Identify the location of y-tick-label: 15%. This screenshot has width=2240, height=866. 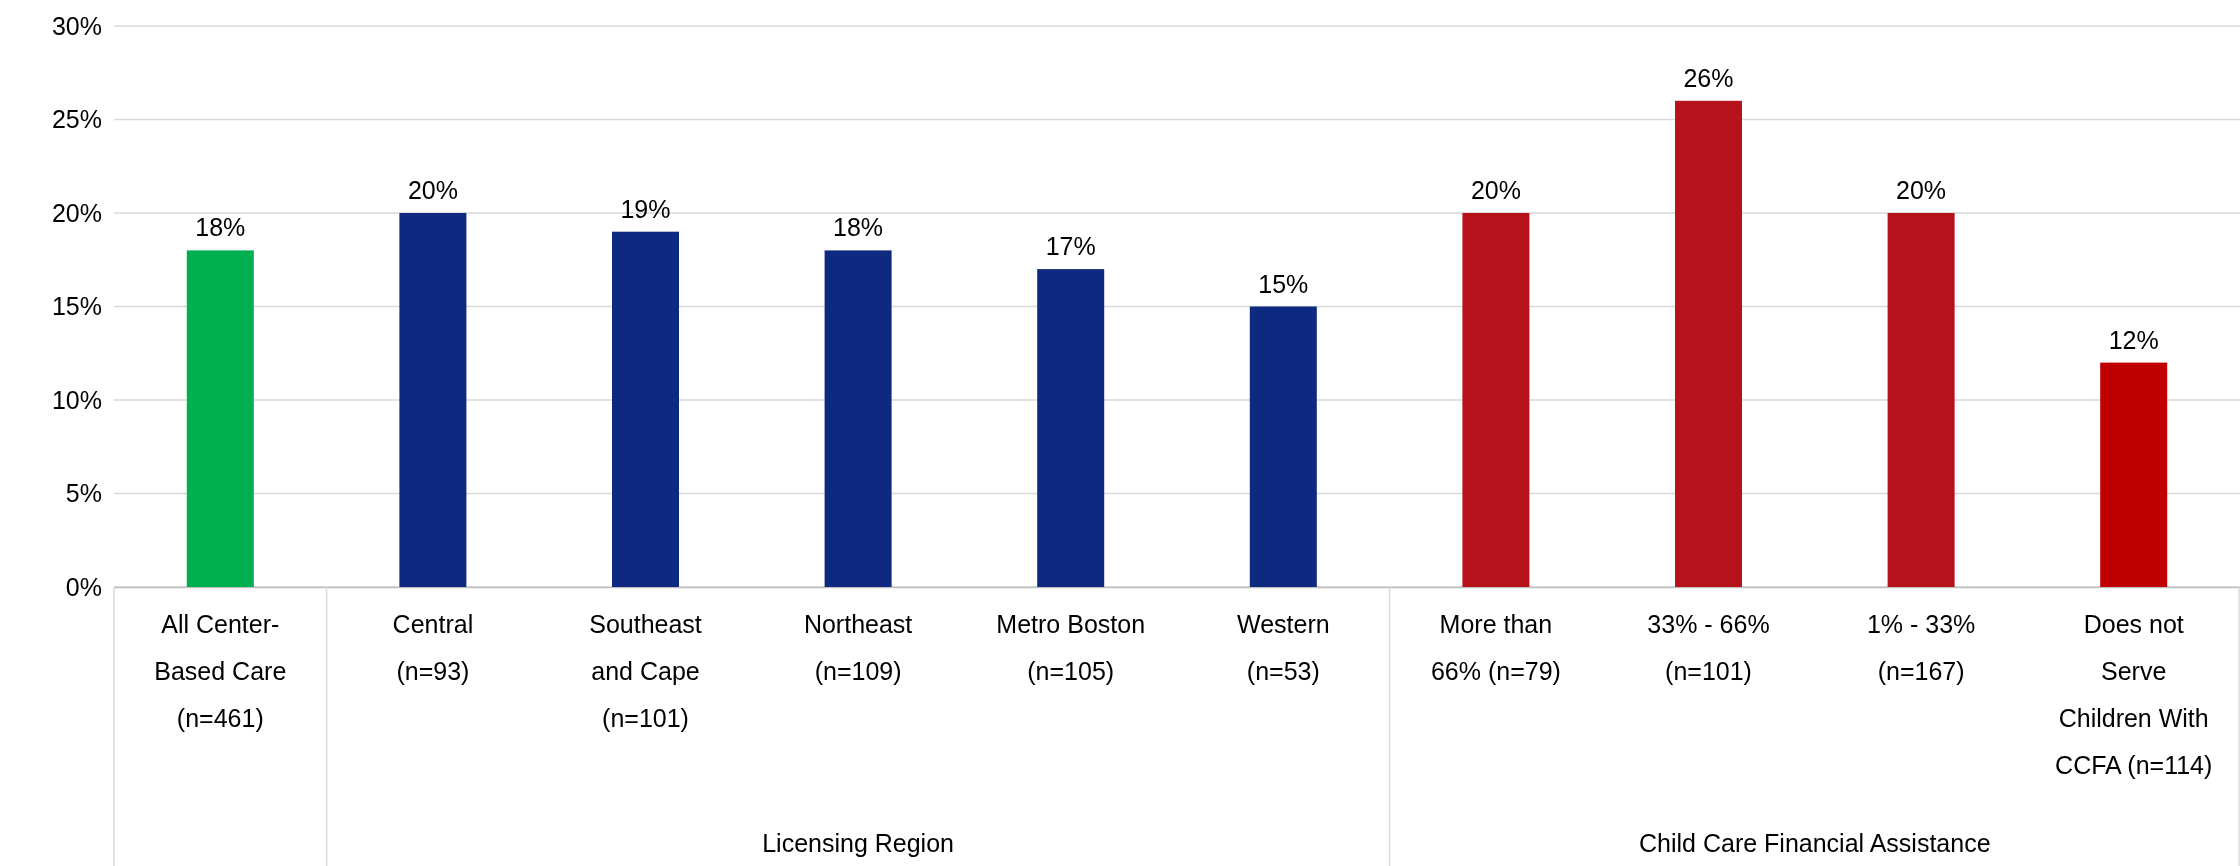
(76, 306).